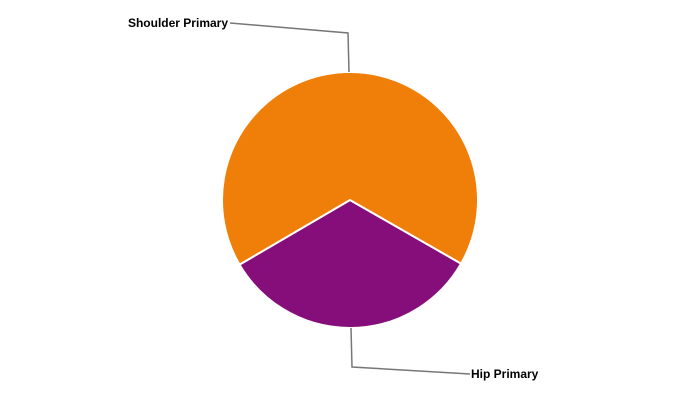  I want to click on slice-label: Shoulder Primary, so click(178, 23).